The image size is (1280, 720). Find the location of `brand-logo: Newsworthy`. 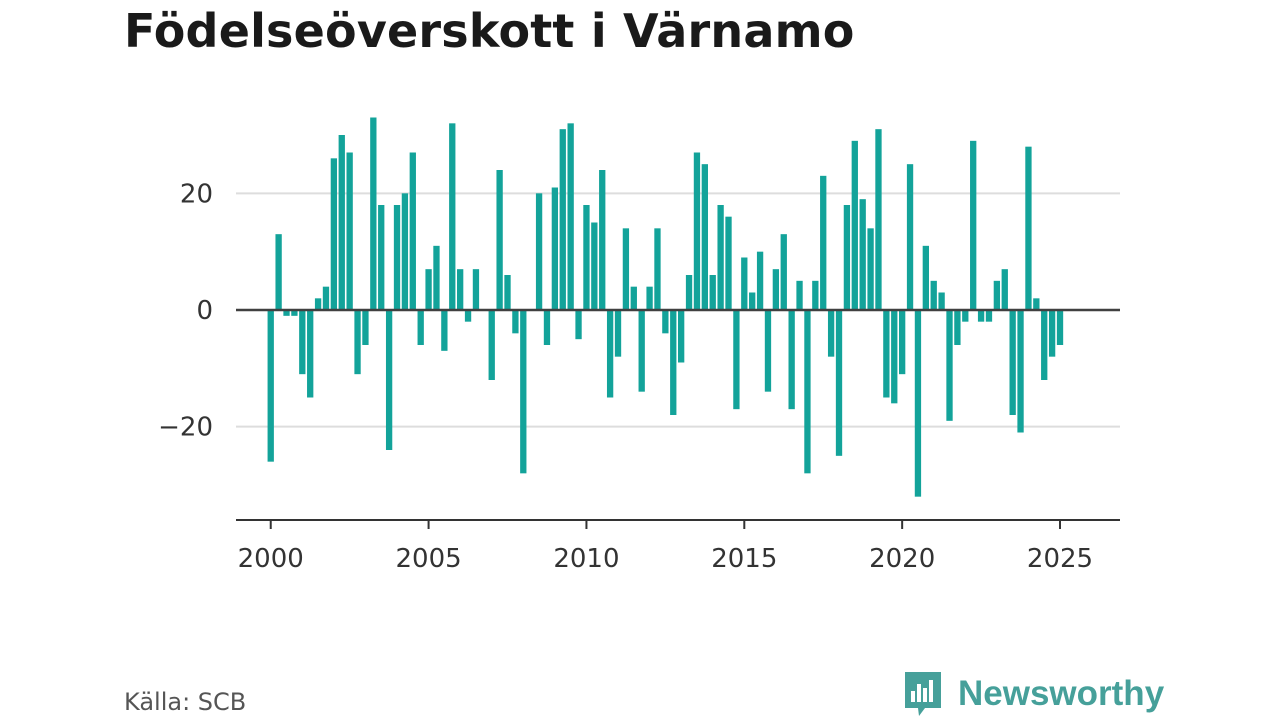

brand-logo: Newsworthy is located at coordinates (1033, 694).